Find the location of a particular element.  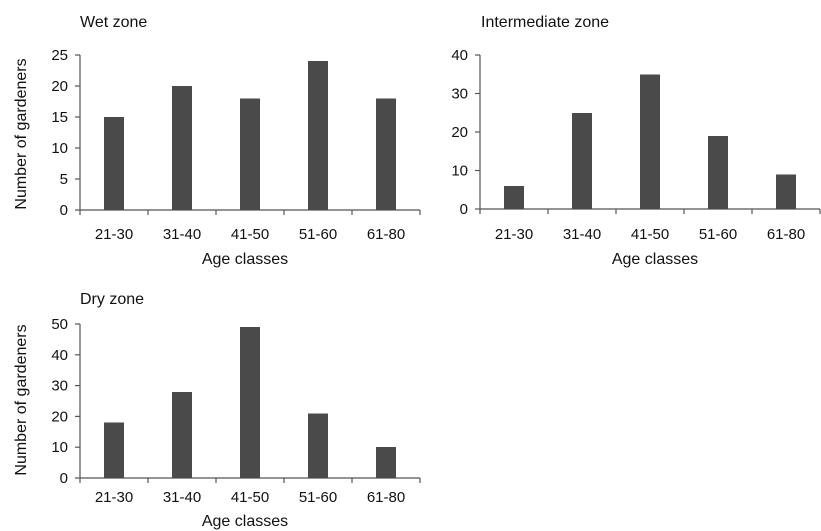

chart-title: Wet zone is located at coordinates (113, 22).